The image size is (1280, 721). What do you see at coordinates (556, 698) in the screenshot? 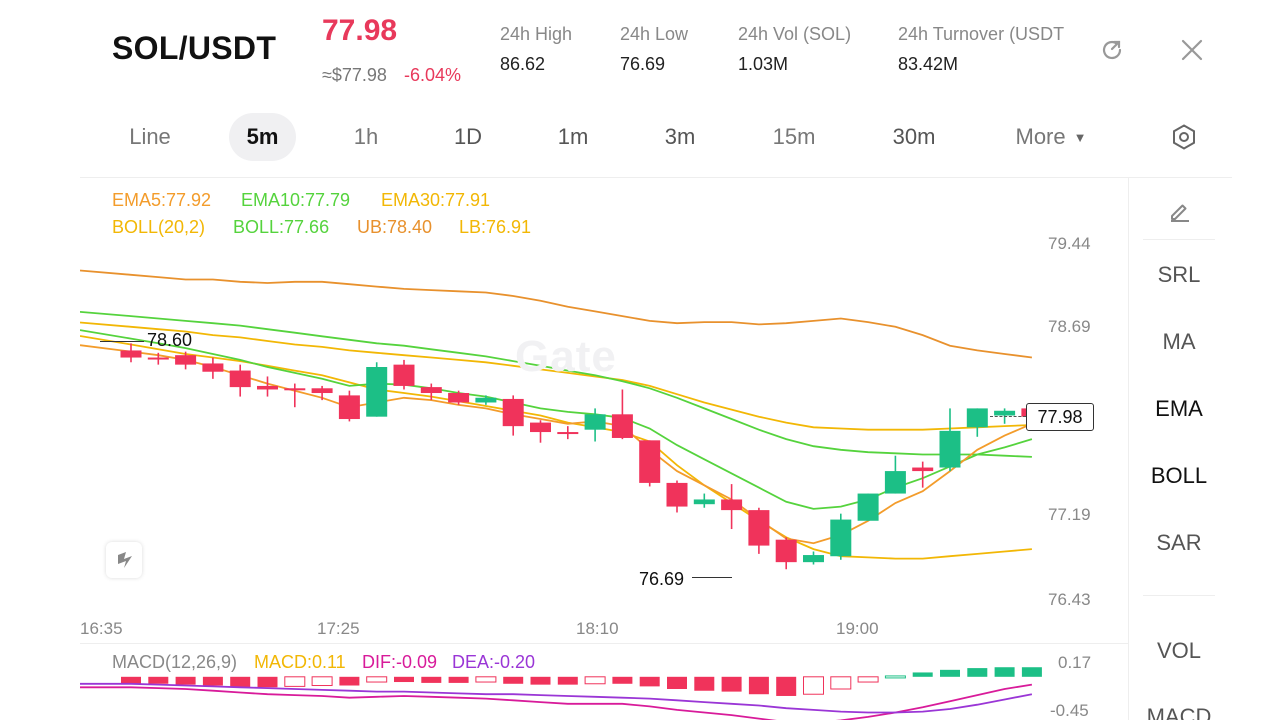
I see `dea-line` at bounding box center [556, 698].